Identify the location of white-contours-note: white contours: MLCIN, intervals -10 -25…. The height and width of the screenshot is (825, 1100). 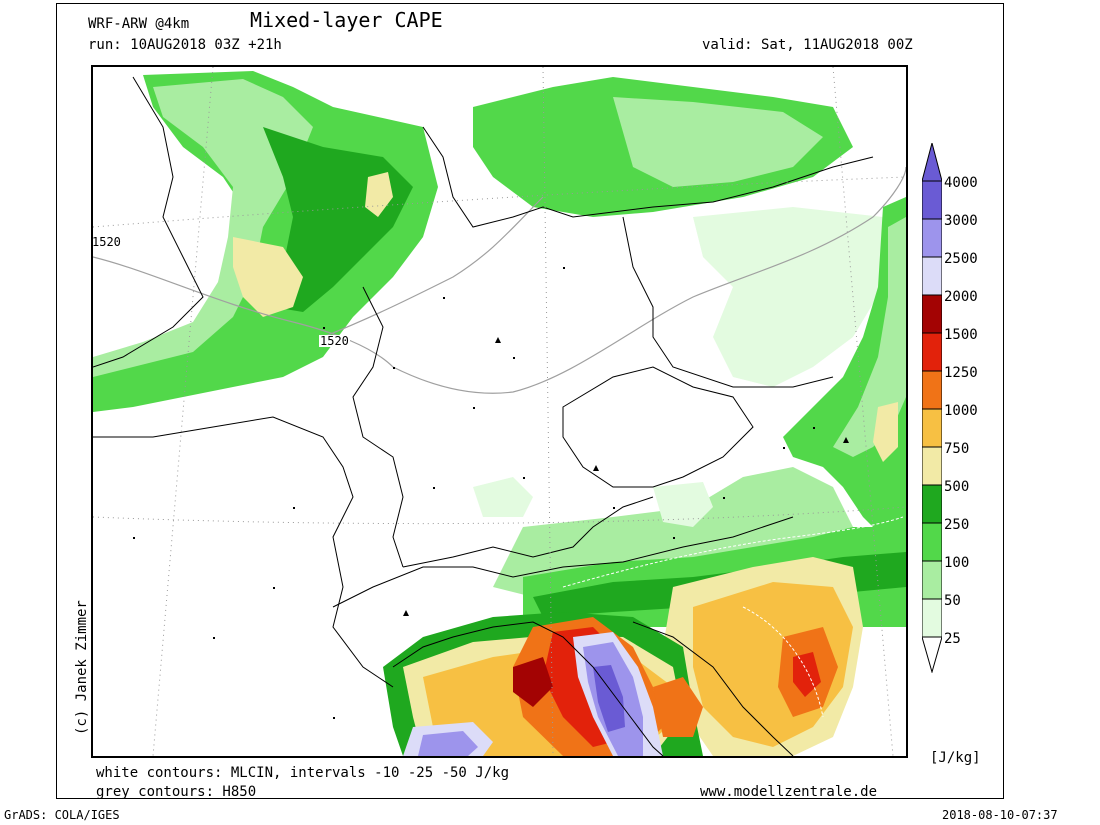
(303, 773).